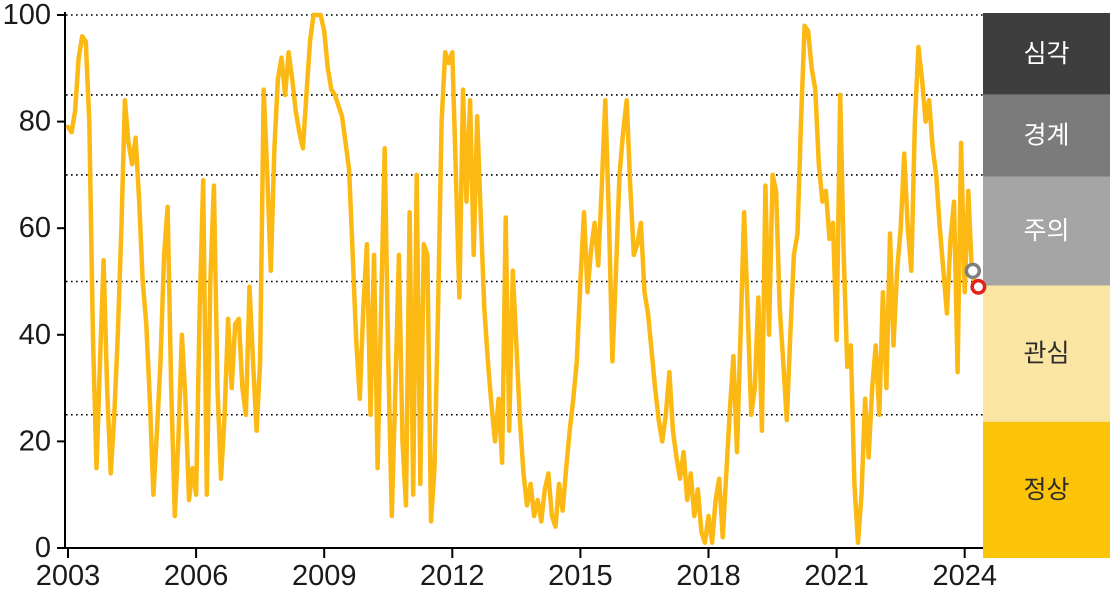 The width and height of the screenshot is (1115, 600). I want to click on risk-band-label-3: 관심, so click(1046, 354).